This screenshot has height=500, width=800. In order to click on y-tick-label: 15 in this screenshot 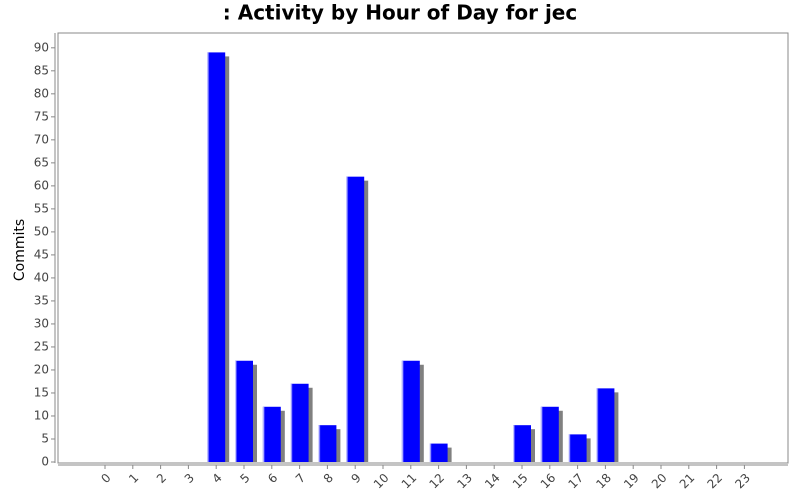, I will do `click(41, 392)`.